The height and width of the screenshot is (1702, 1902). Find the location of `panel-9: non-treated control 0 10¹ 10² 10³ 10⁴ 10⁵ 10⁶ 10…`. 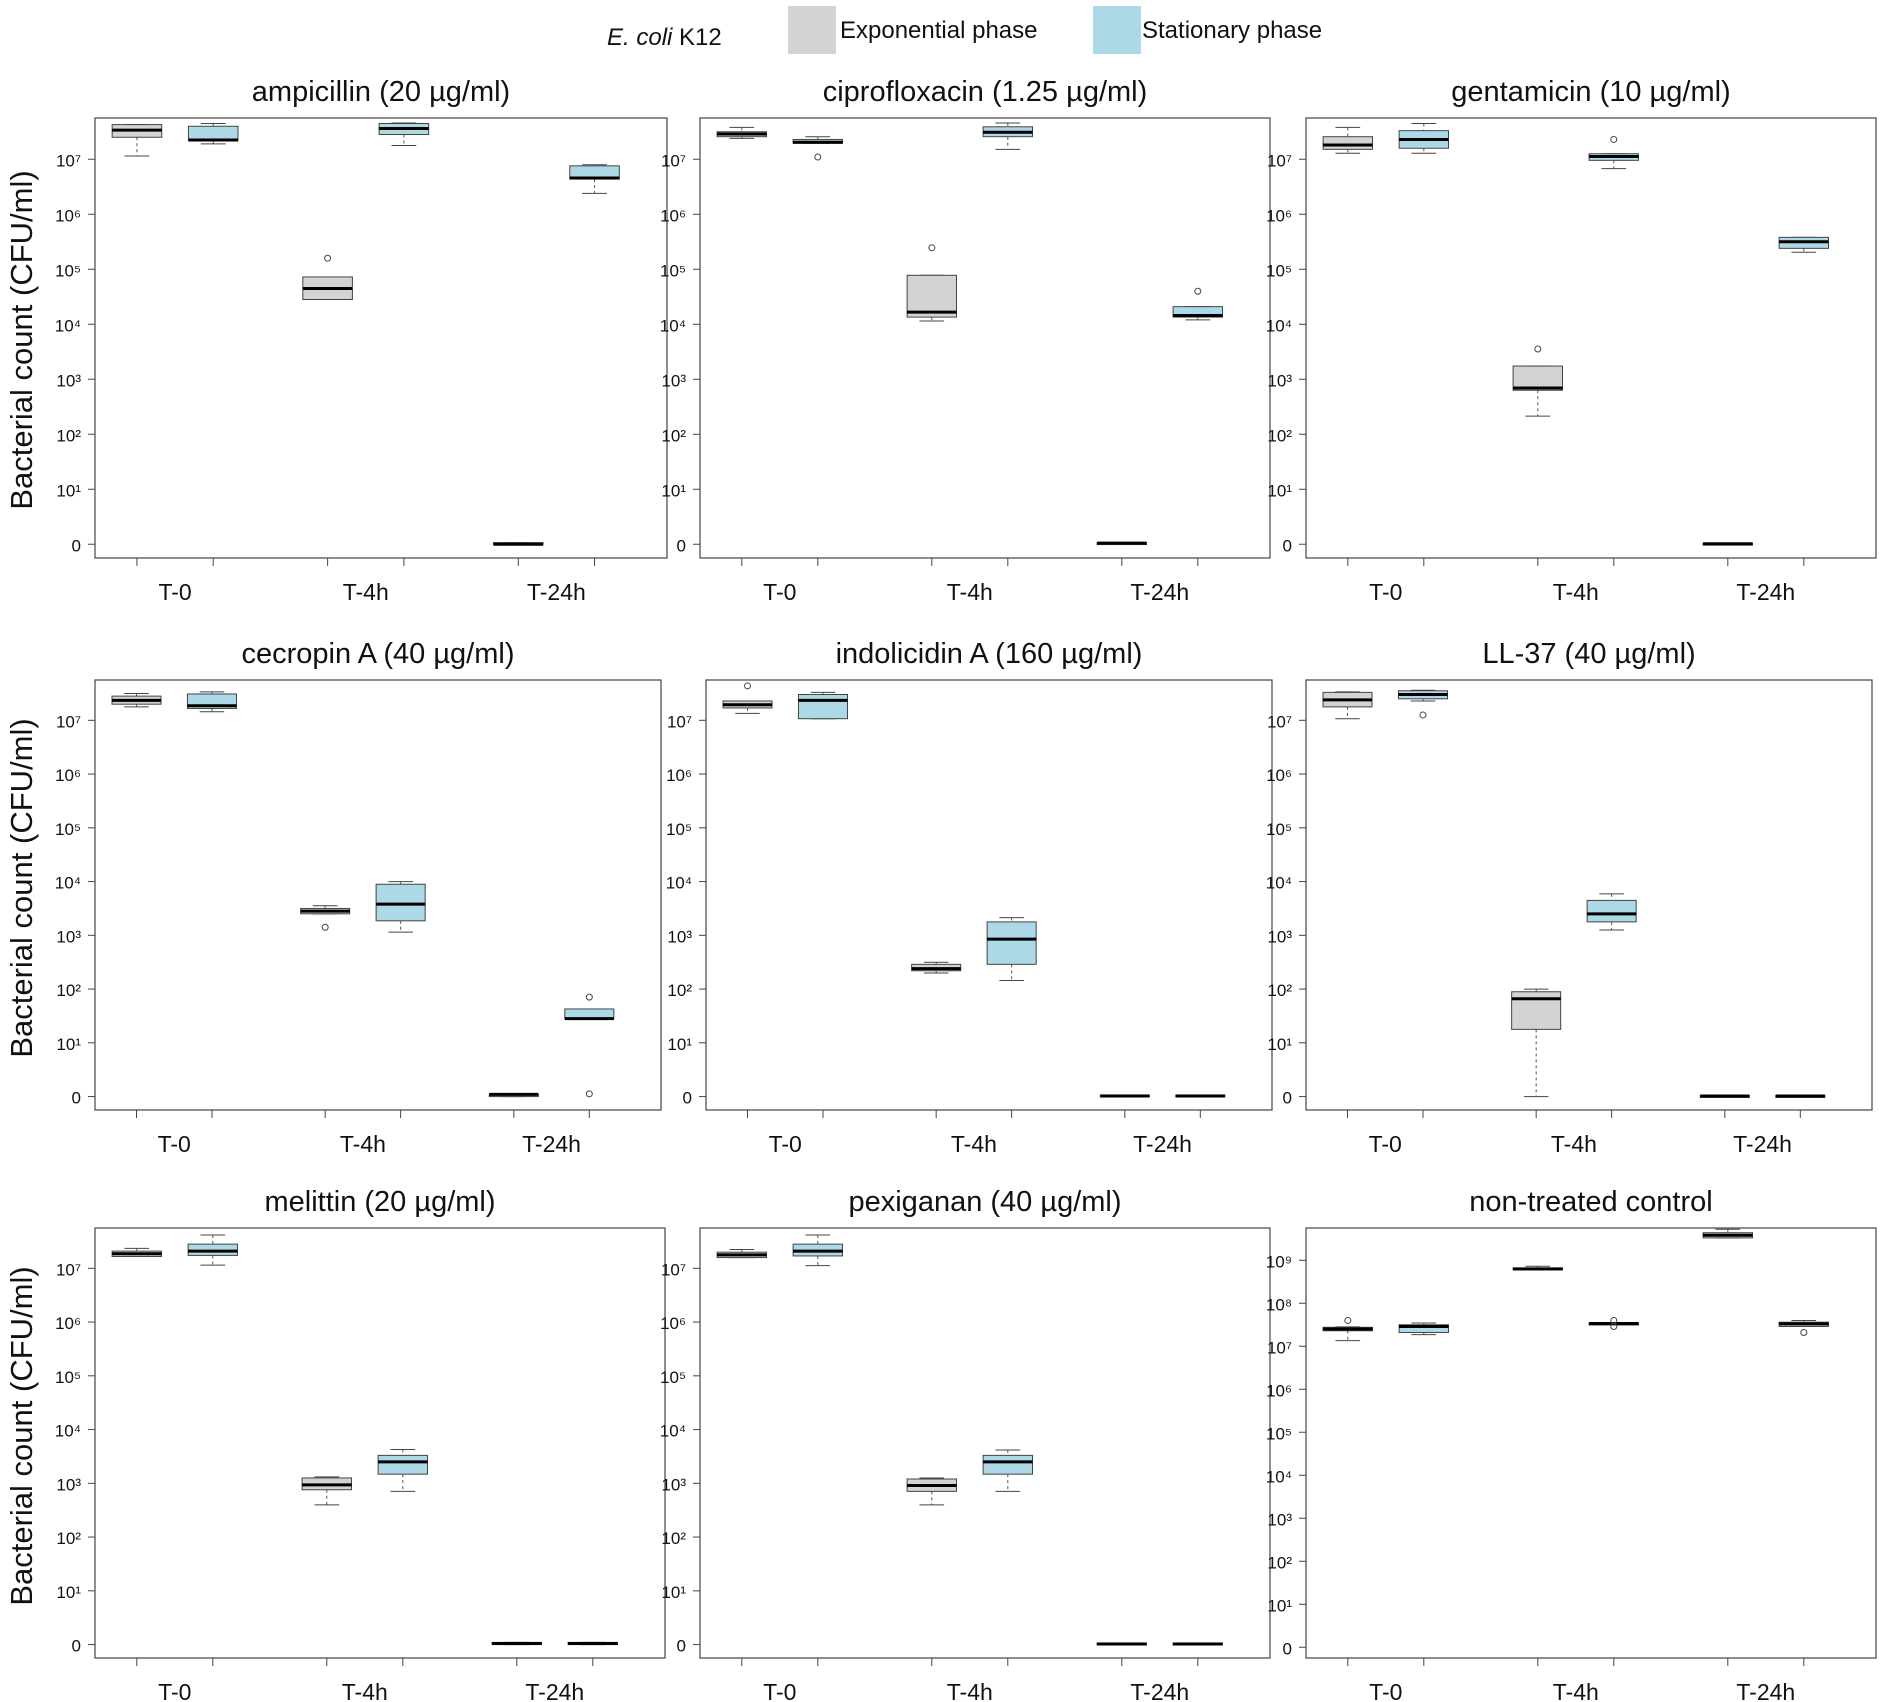

panel-9: non-treated control 0 10¹ 10² 10³ 10⁴ 10⁵ 10⁶ 10… is located at coordinates (1571, 1444).